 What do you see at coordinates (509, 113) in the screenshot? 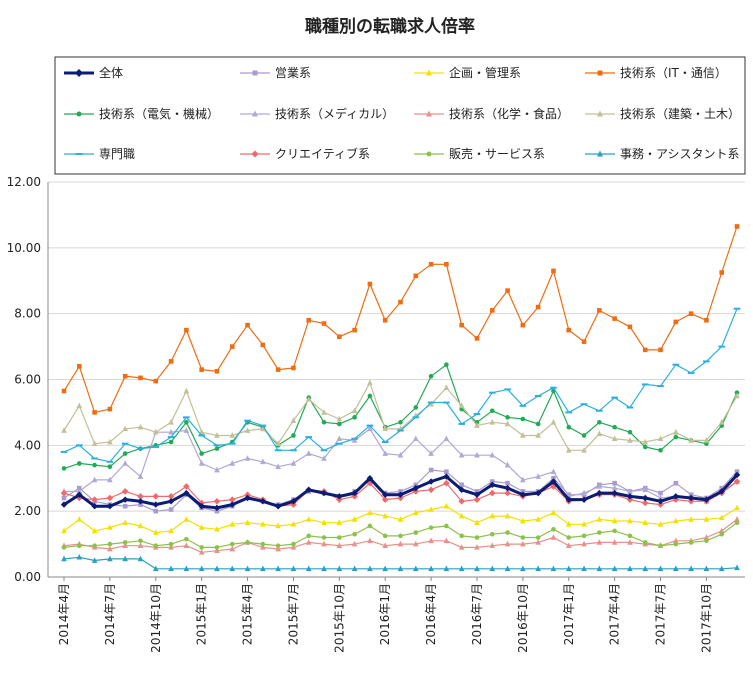
I see `legend-label: 技術系（化学・食品）` at bounding box center [509, 113].